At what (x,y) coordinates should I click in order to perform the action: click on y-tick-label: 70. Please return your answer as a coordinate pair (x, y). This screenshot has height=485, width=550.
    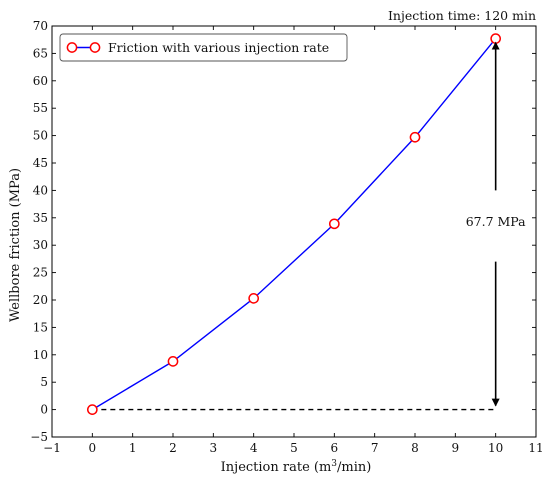
    Looking at the image, I should click on (40, 26).